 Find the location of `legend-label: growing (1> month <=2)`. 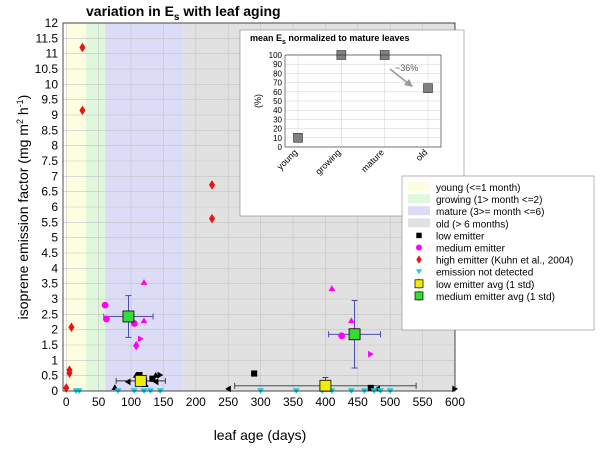

legend-label: growing (1> month <=2) is located at coordinates (489, 200).